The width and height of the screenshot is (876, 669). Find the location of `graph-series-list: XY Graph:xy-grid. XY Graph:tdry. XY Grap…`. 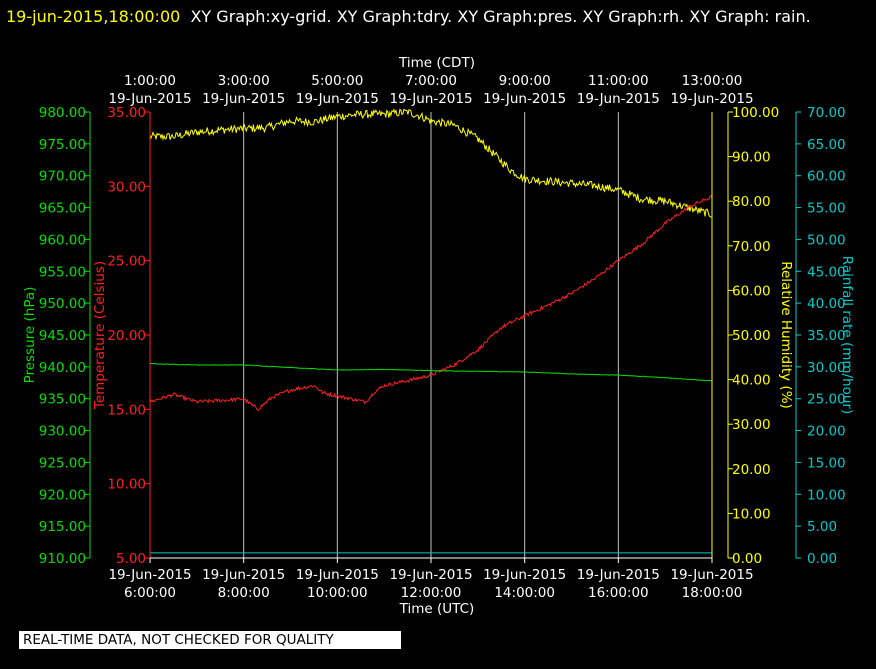

graph-series-list: XY Graph:xy-grid. XY Graph:tdry. XY Grap… is located at coordinates (500, 16).